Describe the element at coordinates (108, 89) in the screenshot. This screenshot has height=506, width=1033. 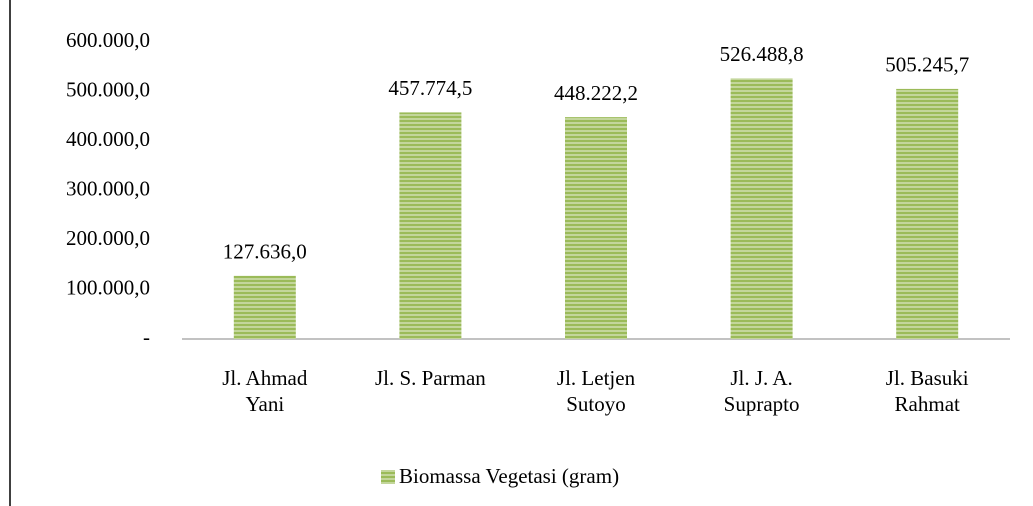
I see `y-tick-label: 500.000,0` at that location.